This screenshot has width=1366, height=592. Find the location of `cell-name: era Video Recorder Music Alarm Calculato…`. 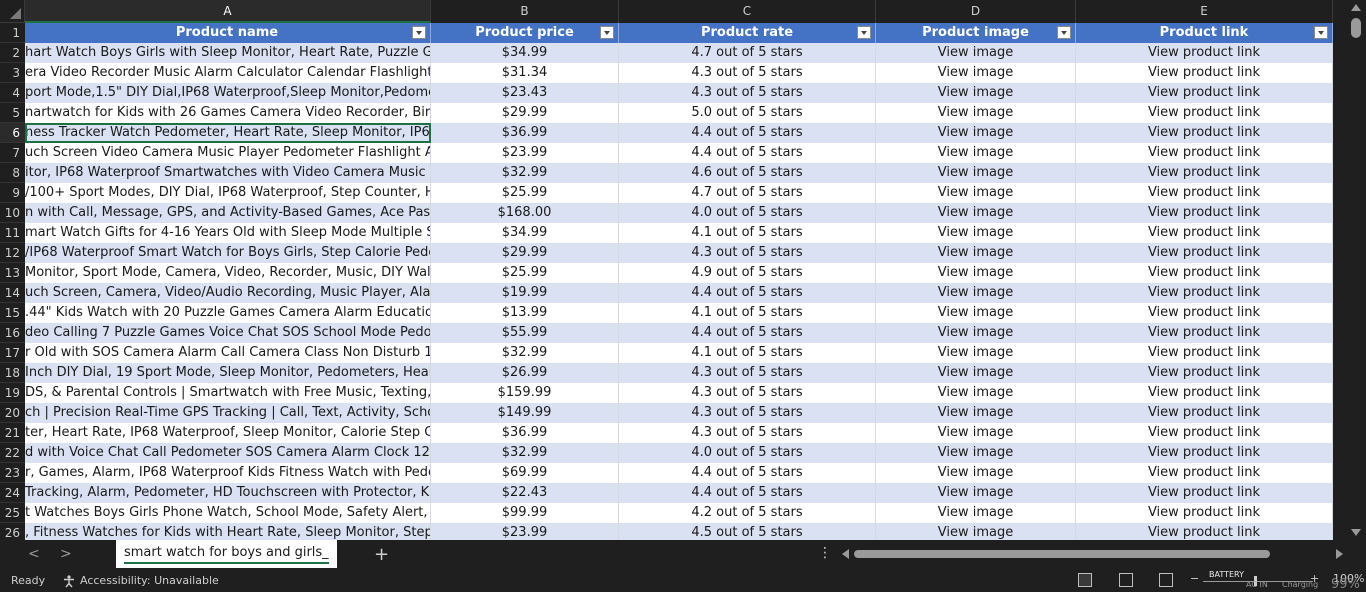

cell-name: era Video Recorder Music Alarm Calculato… is located at coordinates (228, 73).